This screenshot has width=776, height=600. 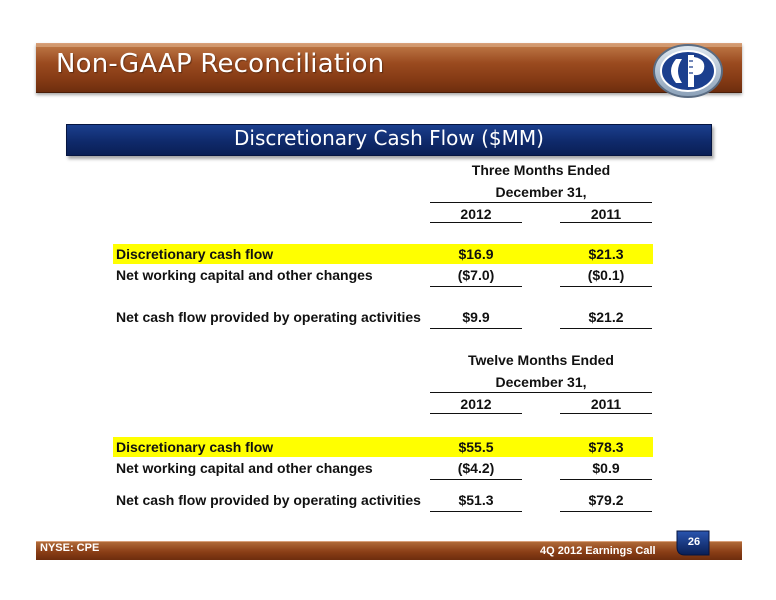 What do you see at coordinates (606, 317) in the screenshot?
I see `value-2011: $21.2` at bounding box center [606, 317].